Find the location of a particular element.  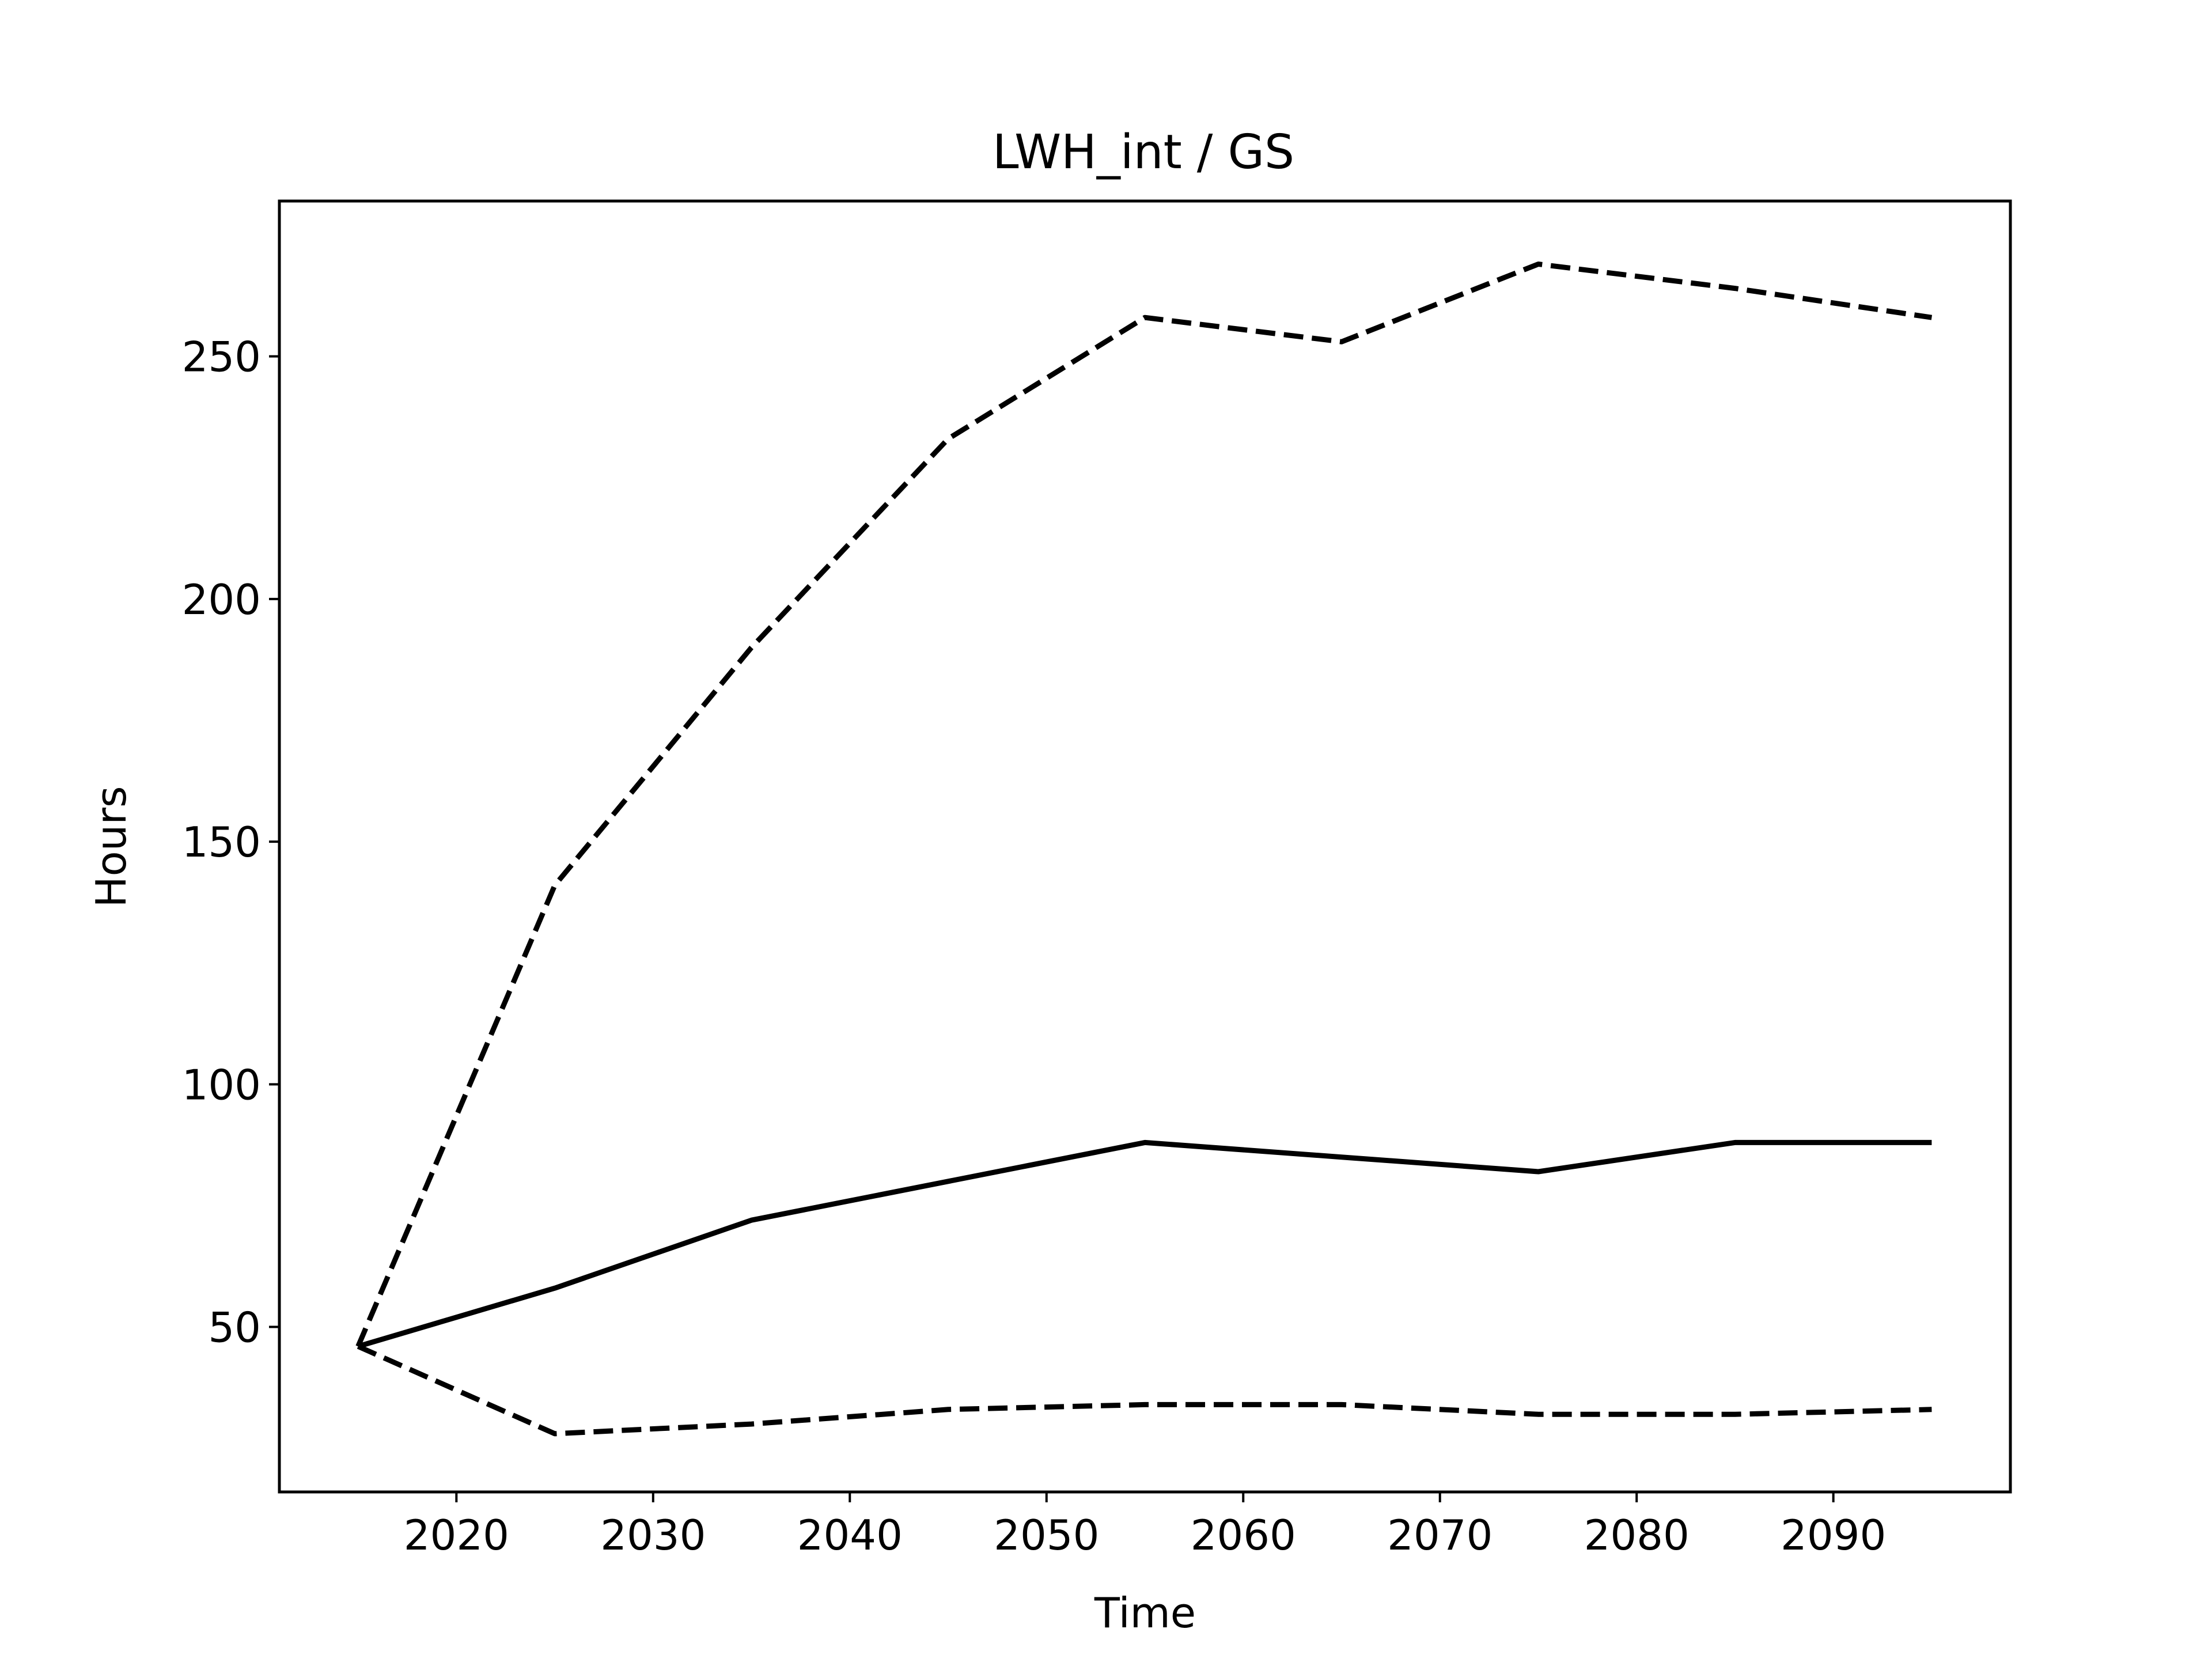

y-tick-label: 100 is located at coordinates (221, 1084).